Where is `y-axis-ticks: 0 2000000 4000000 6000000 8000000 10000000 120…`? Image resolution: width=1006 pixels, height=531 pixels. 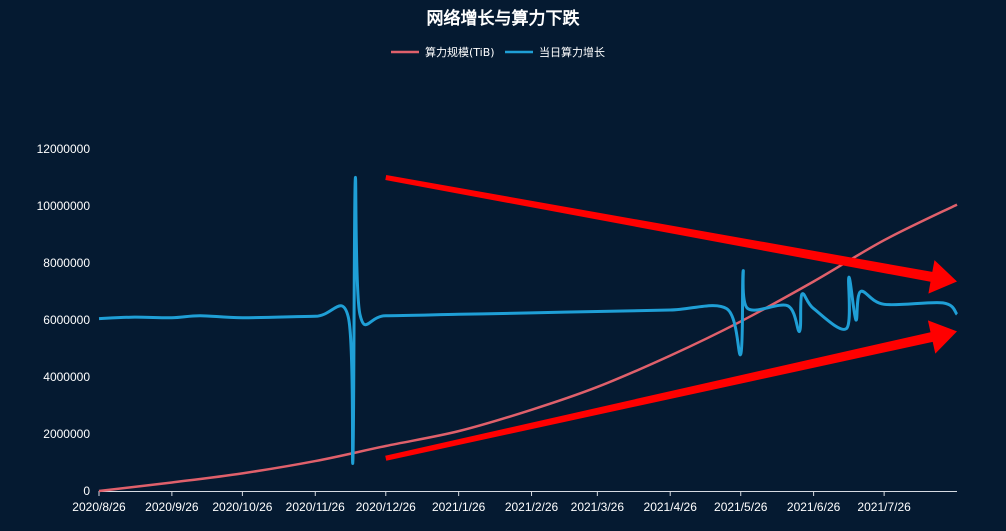 y-axis-ticks: 0 2000000 4000000 6000000 8000000 10000000 120… is located at coordinates (64, 320).